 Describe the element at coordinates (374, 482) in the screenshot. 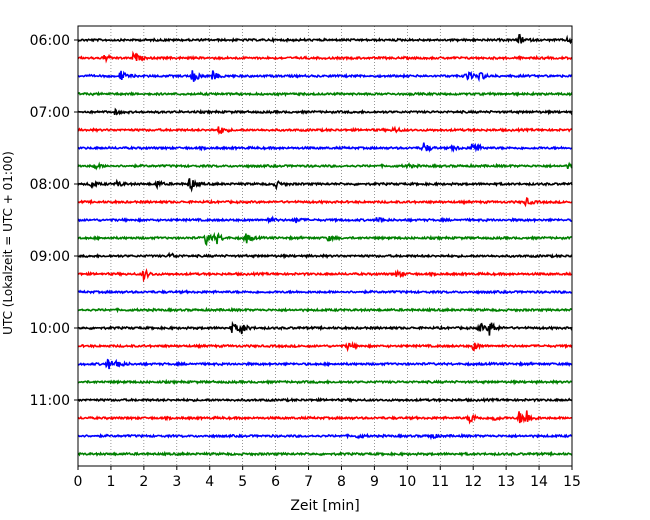

I see `x-tick-label: 9` at that location.